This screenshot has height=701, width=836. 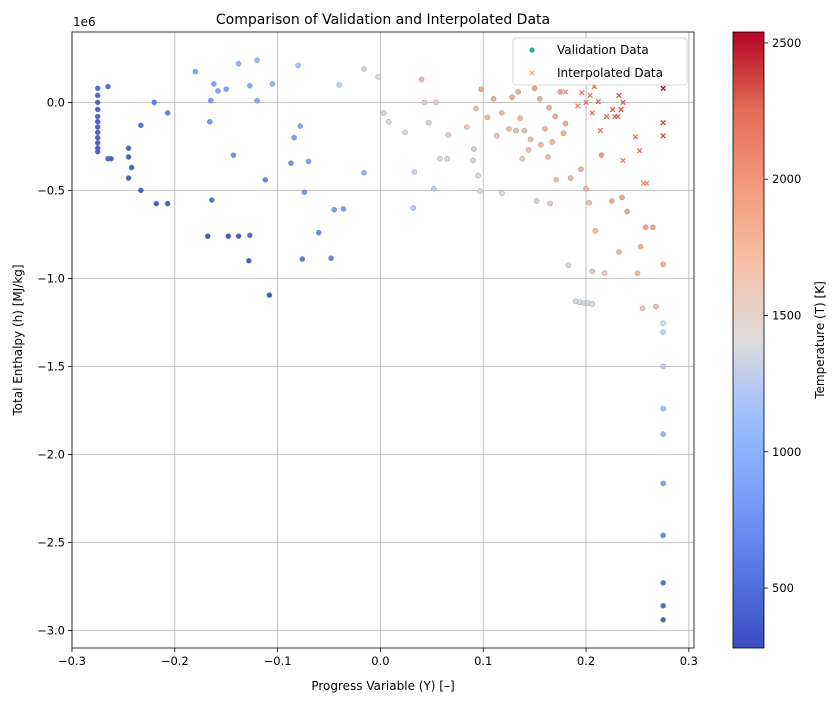 I want to click on legend-interpolated-label: Interpolated Data, so click(x=610, y=73).